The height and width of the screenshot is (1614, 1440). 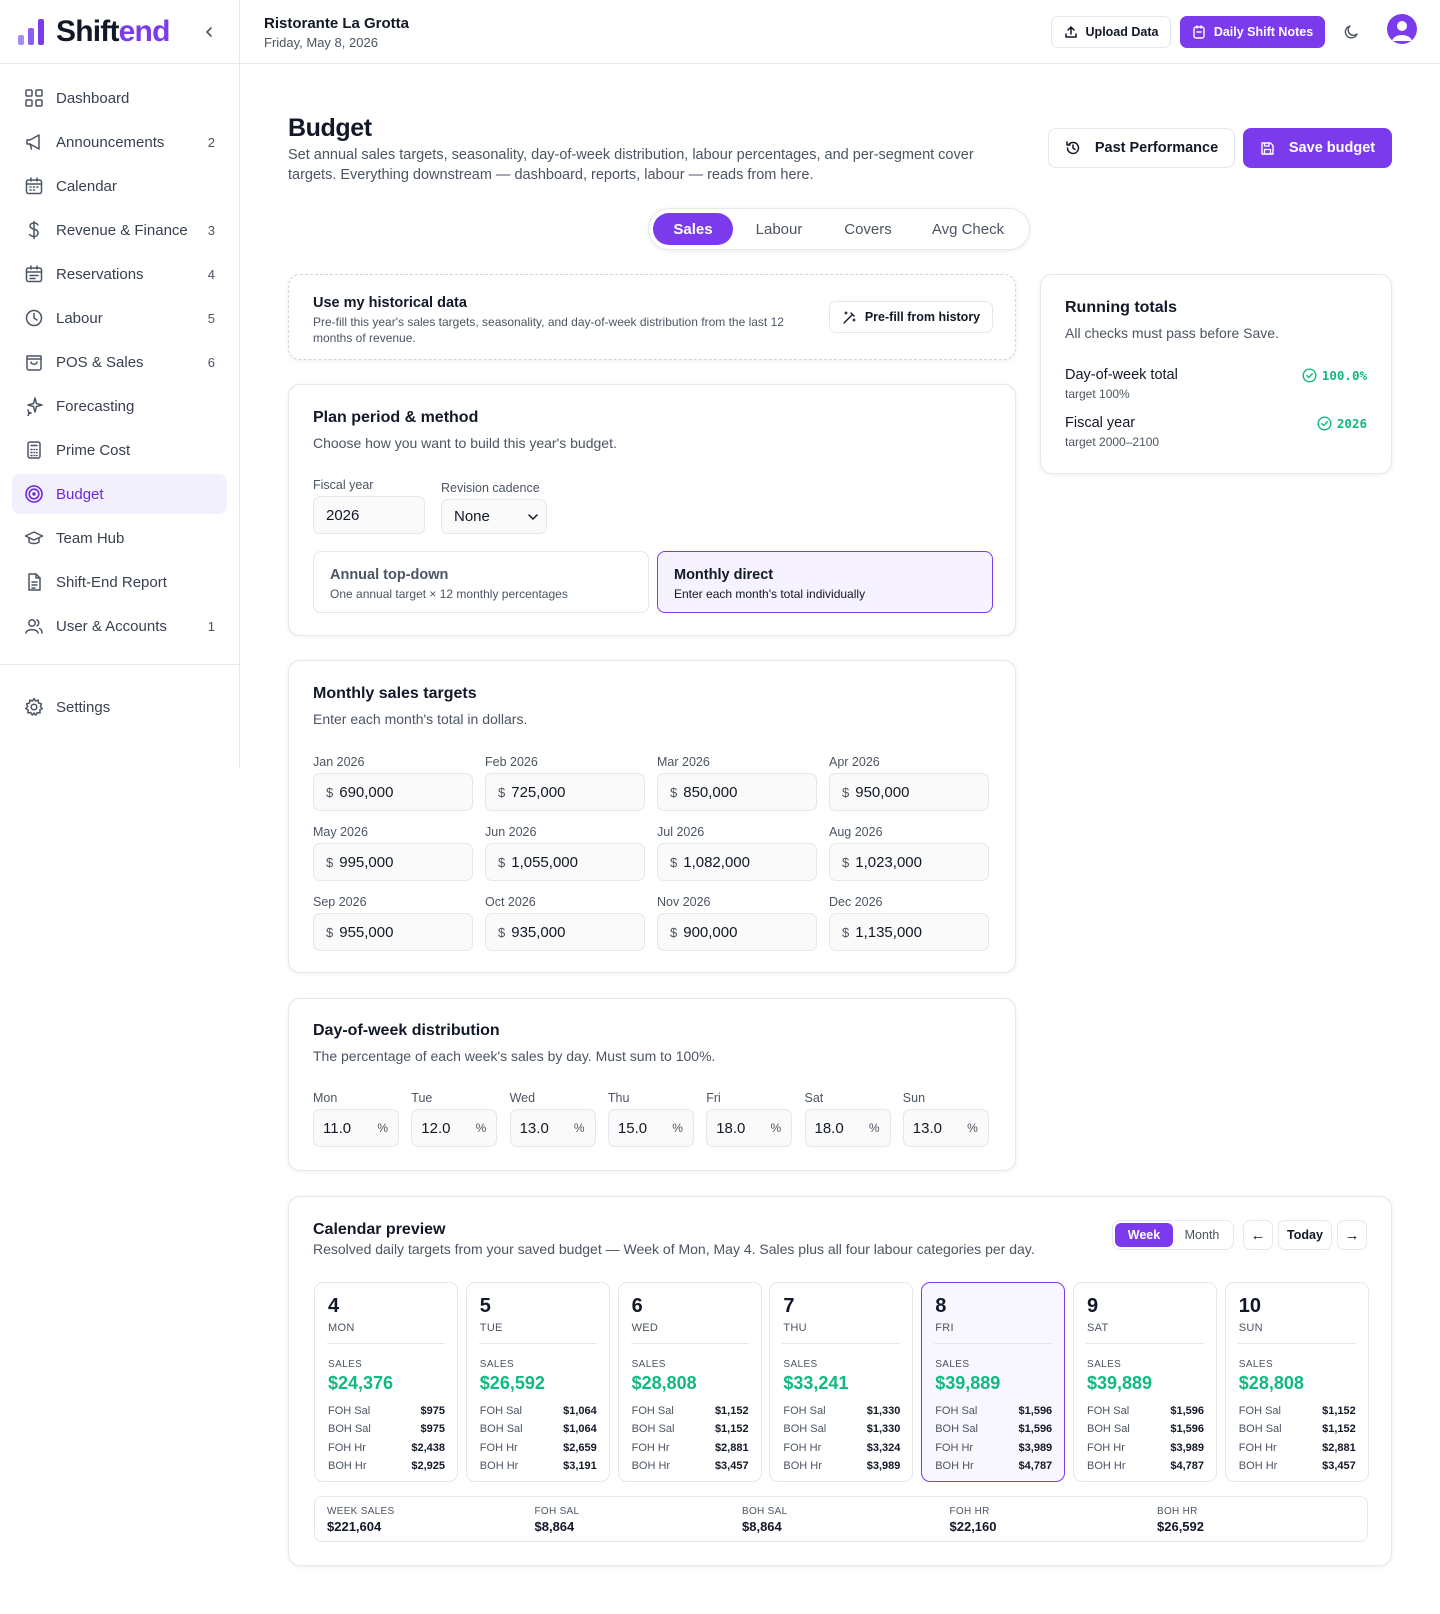 I want to click on sales-value: $26,592, so click(x=512, y=1383).